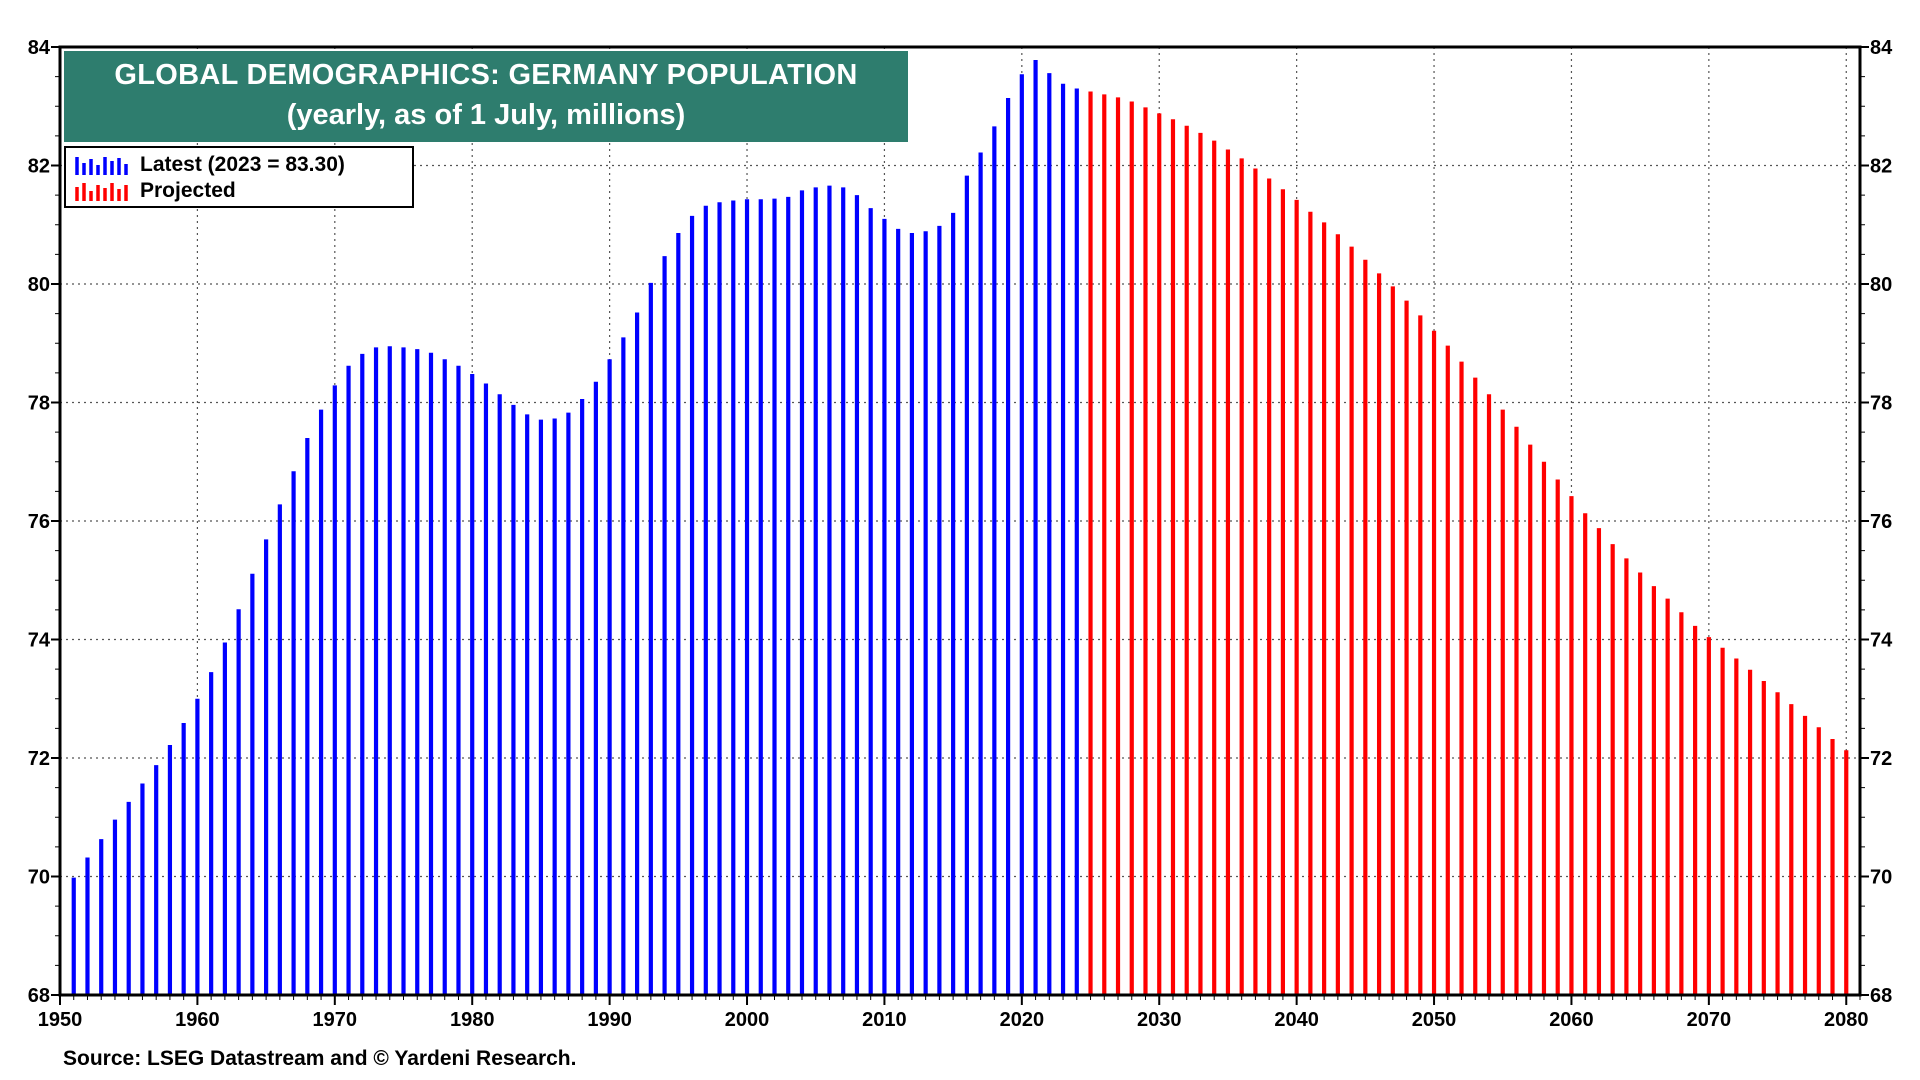  I want to click on y-tick-label-left: 78, so click(39, 404).